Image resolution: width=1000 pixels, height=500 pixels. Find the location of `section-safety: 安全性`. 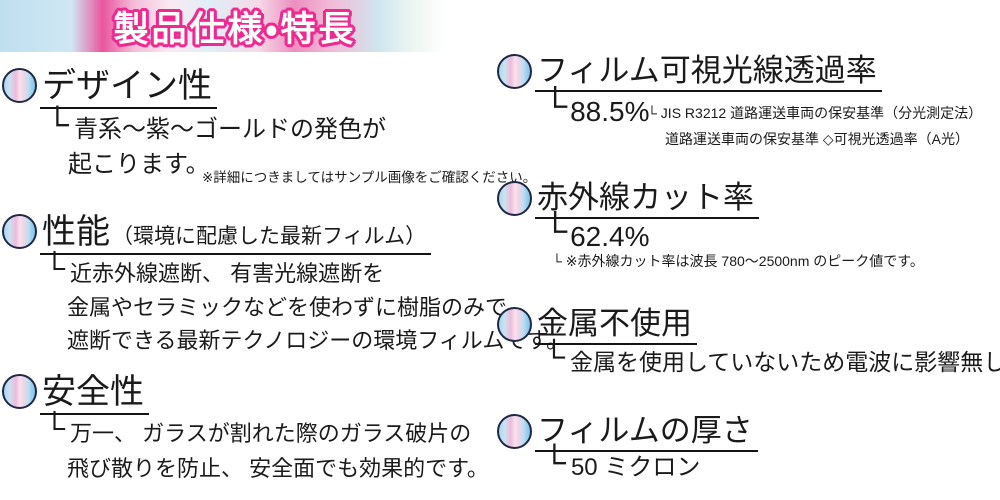

section-safety: 安全性 is located at coordinates (75, 394).